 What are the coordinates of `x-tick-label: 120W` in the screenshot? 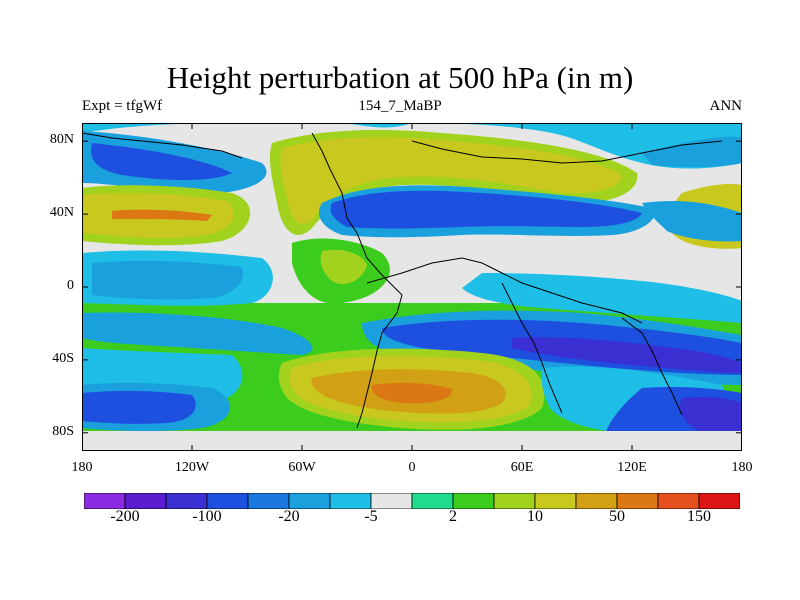 It's located at (192, 467).